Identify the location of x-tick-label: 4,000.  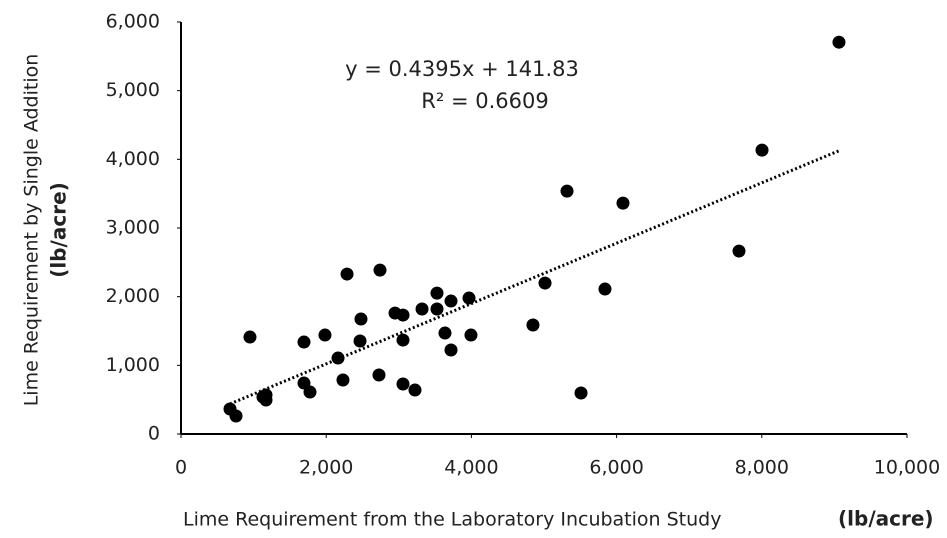
(471, 468).